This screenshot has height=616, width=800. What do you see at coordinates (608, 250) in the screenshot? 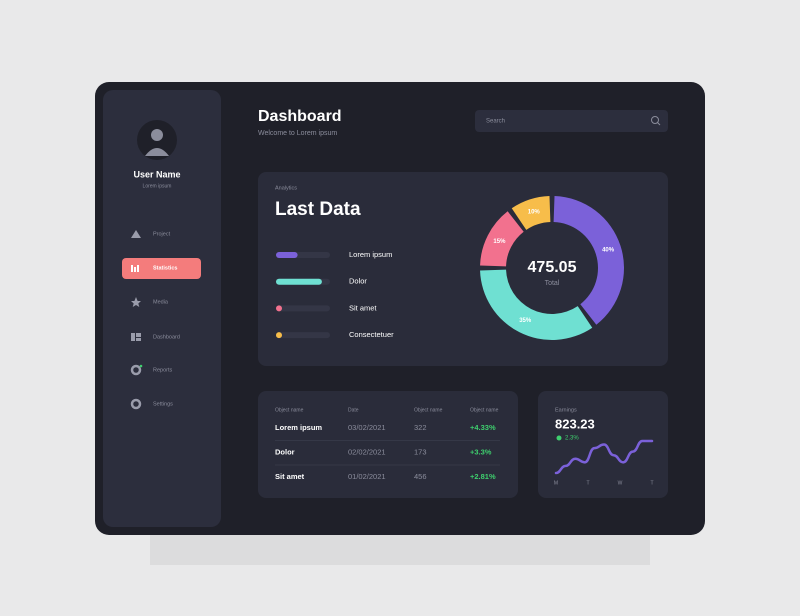
I see `donut-label: 40%` at bounding box center [608, 250].